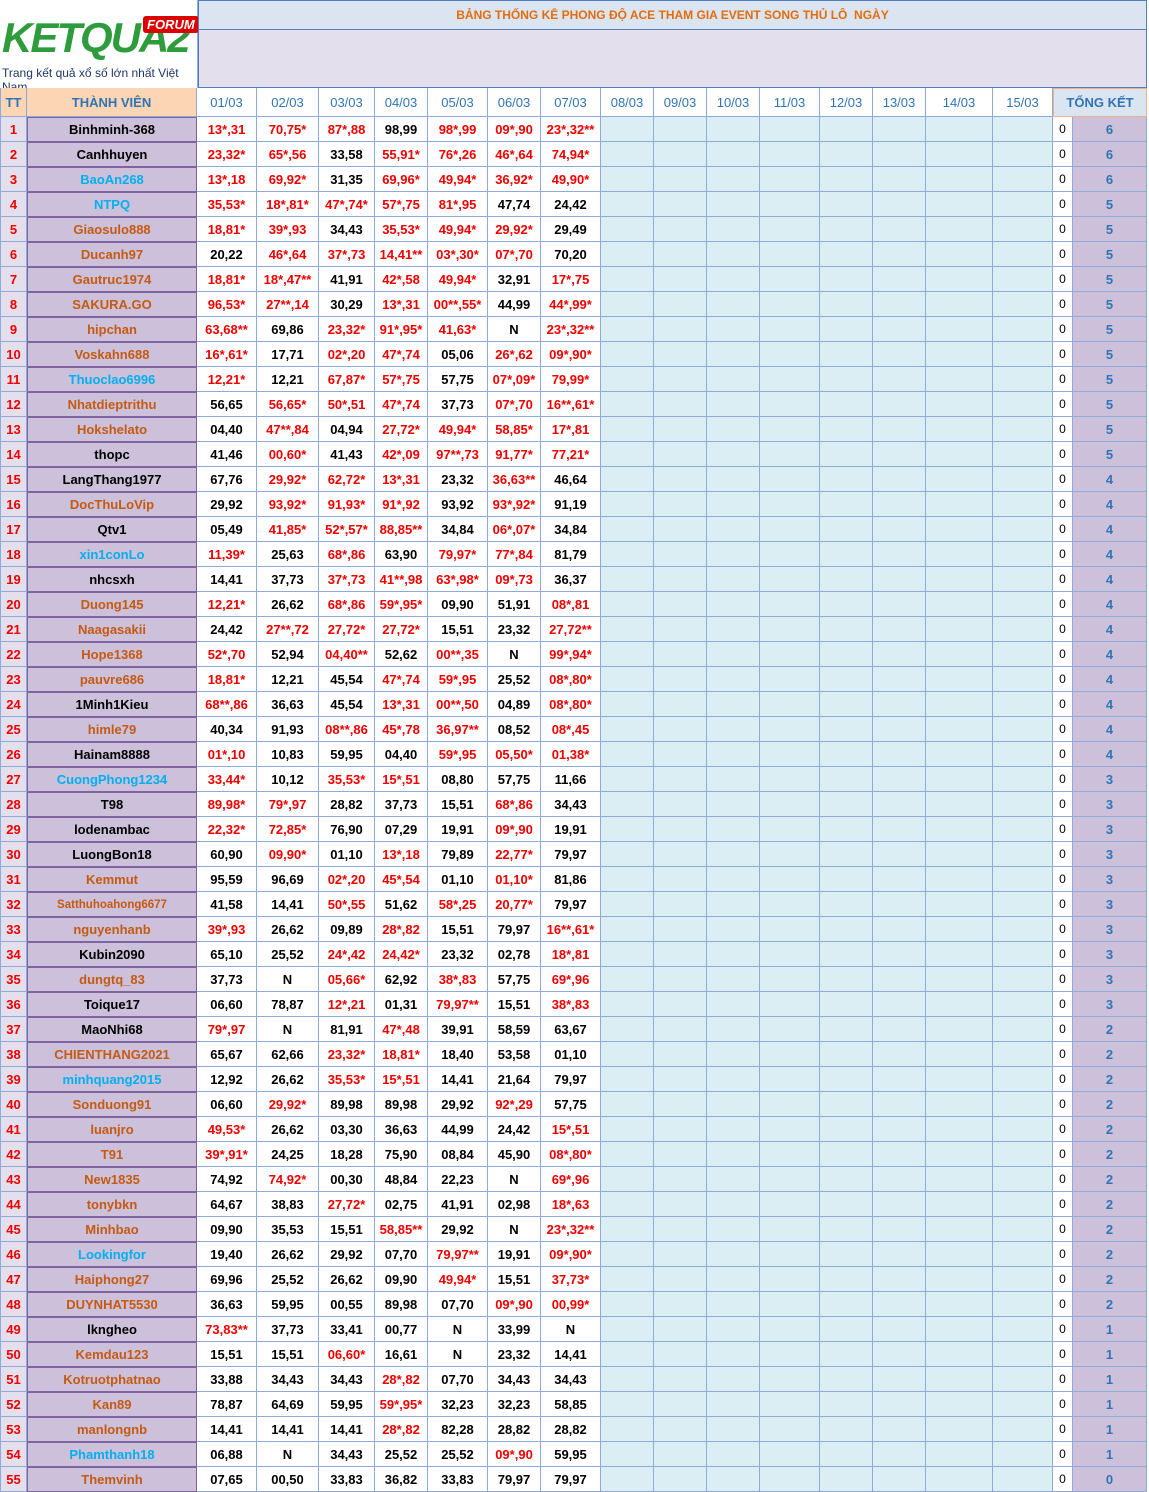  What do you see at coordinates (571, 1004) in the screenshot?
I see `result-cell: 38*,83` at bounding box center [571, 1004].